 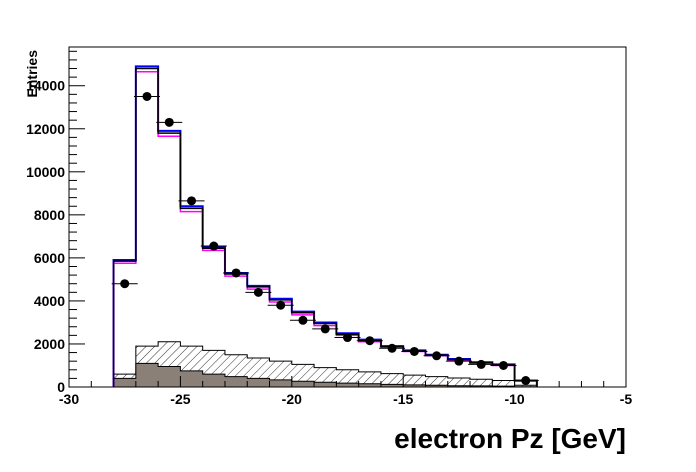 What do you see at coordinates (45, 86) in the screenshot?
I see `y-tick-label: 14000` at bounding box center [45, 86].